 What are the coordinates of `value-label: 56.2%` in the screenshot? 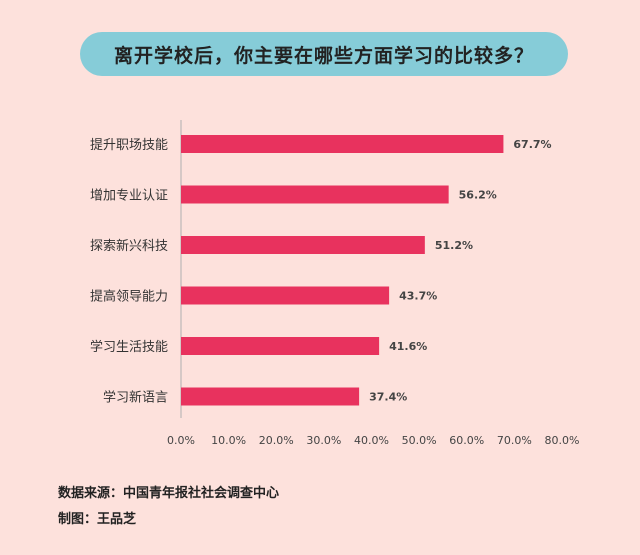 It's located at (478, 195).